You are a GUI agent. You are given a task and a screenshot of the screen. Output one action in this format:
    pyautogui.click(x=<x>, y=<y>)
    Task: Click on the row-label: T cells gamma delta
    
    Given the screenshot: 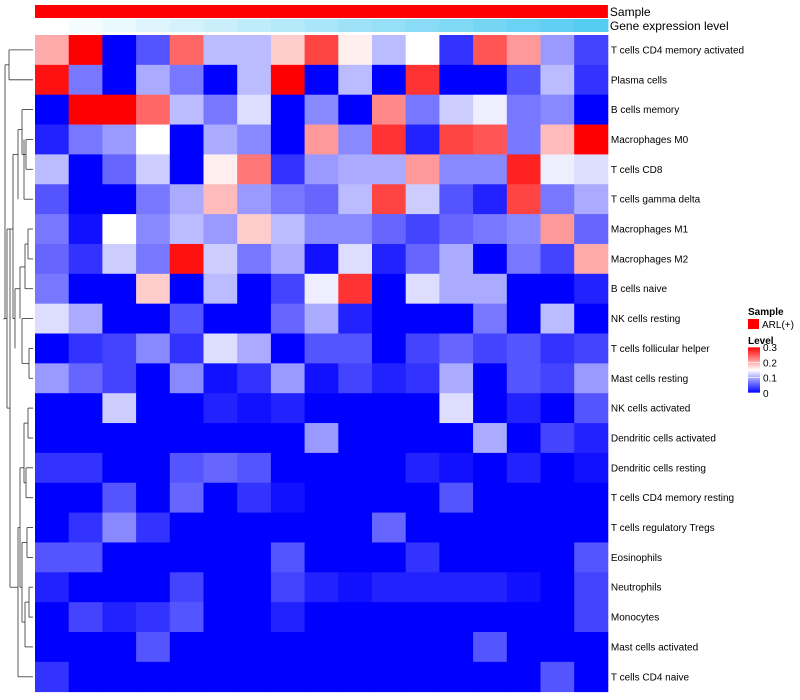 What is the action you would take?
    pyautogui.click(x=656, y=200)
    